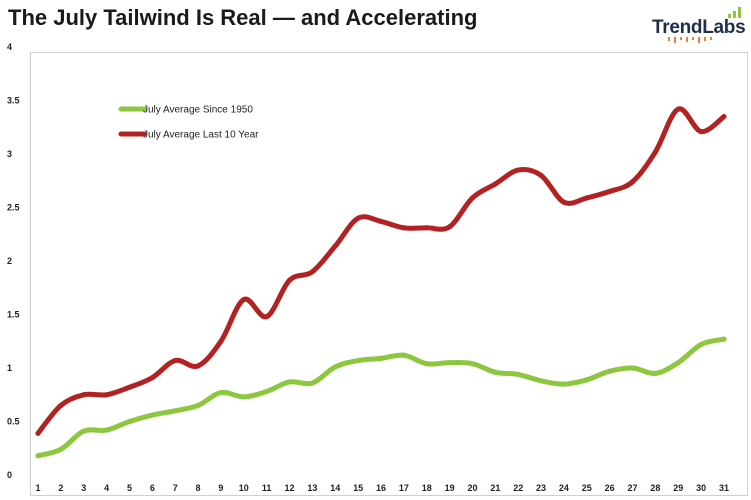 The image size is (751, 500). I want to click on x-tick-label: 17, so click(404, 488).